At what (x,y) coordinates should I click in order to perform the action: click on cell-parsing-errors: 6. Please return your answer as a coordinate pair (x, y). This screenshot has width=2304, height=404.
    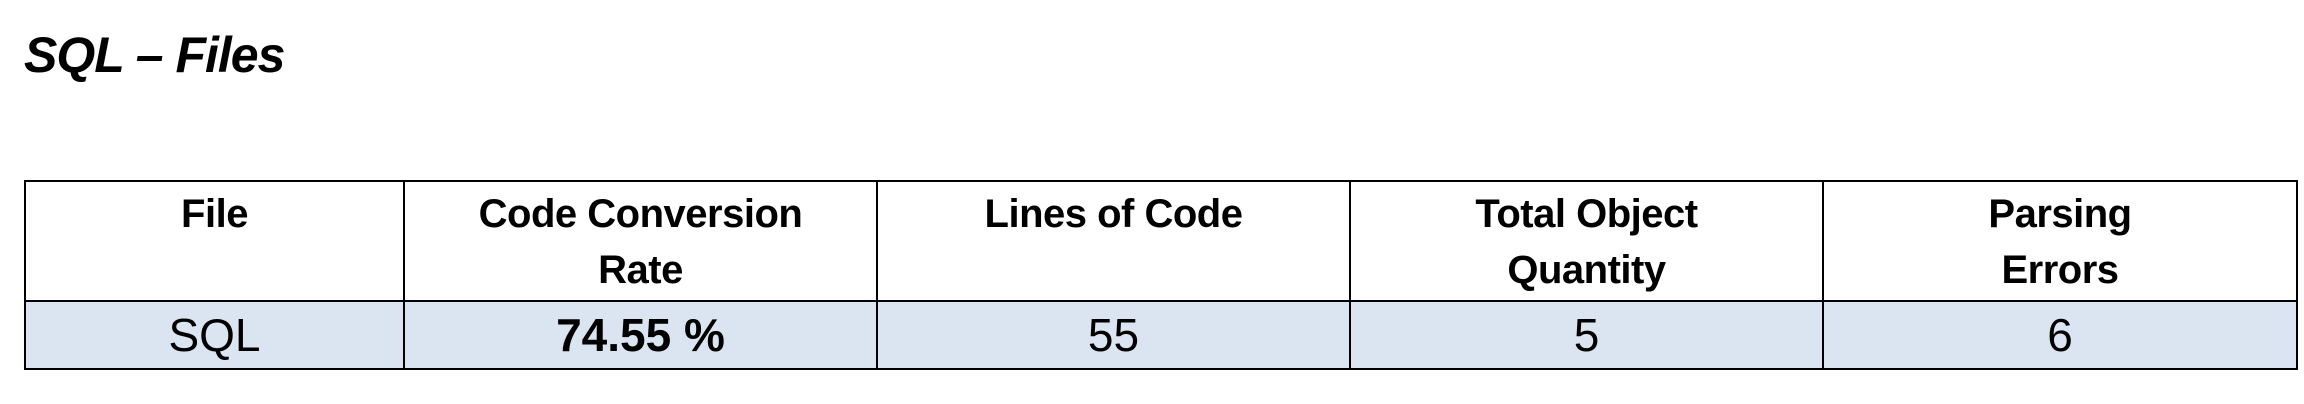
    Looking at the image, I should click on (2060, 335).